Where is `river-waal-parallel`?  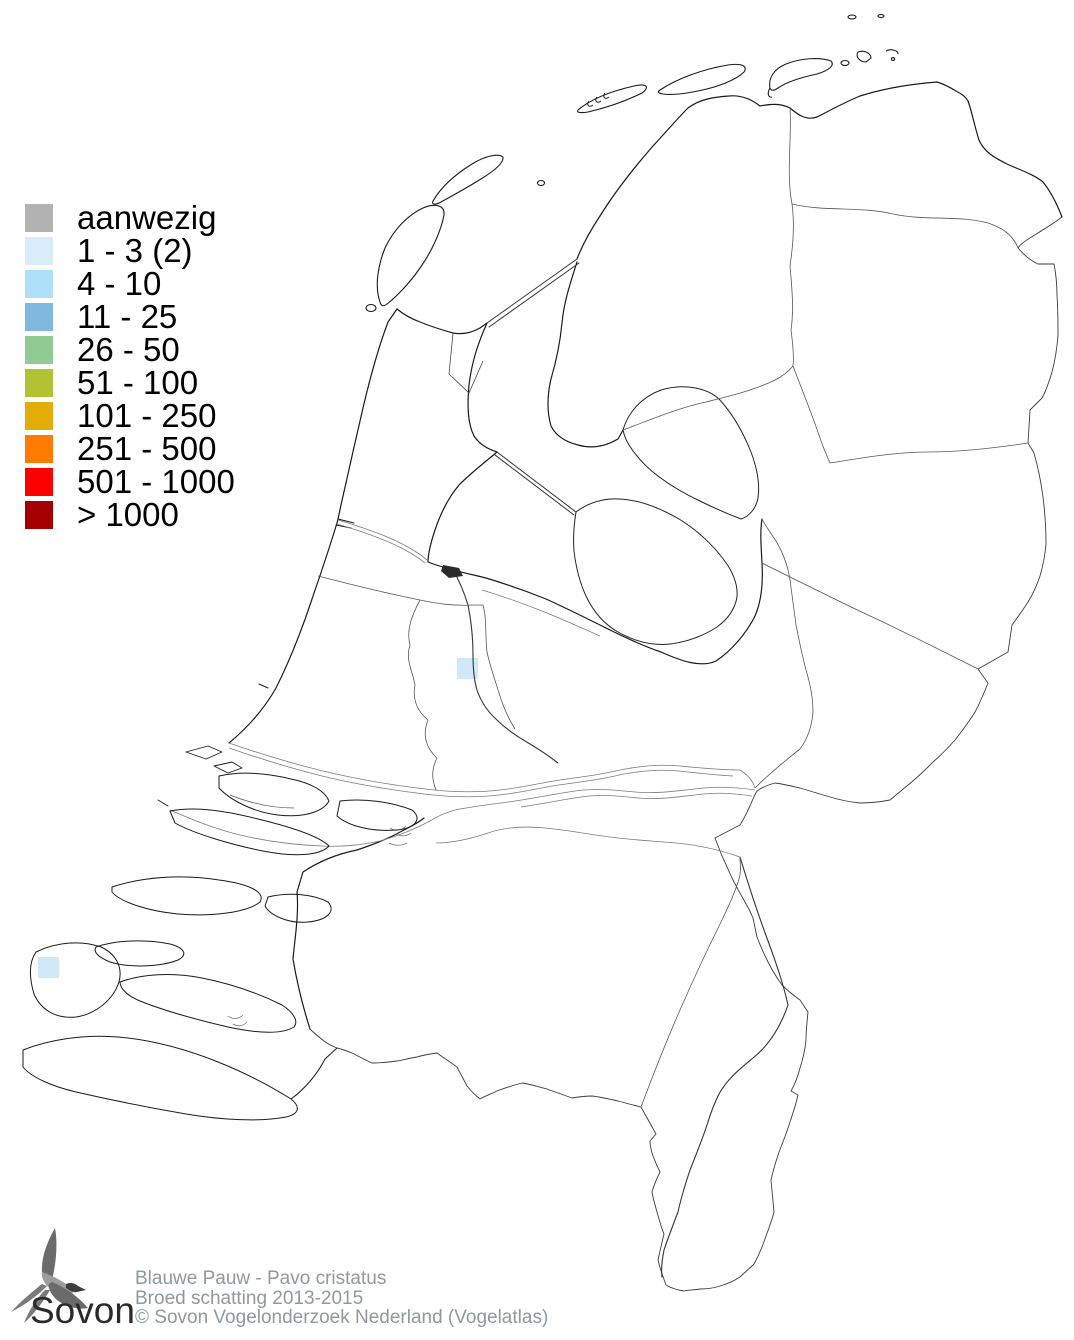
river-waal-parallel is located at coordinates (636, 800).